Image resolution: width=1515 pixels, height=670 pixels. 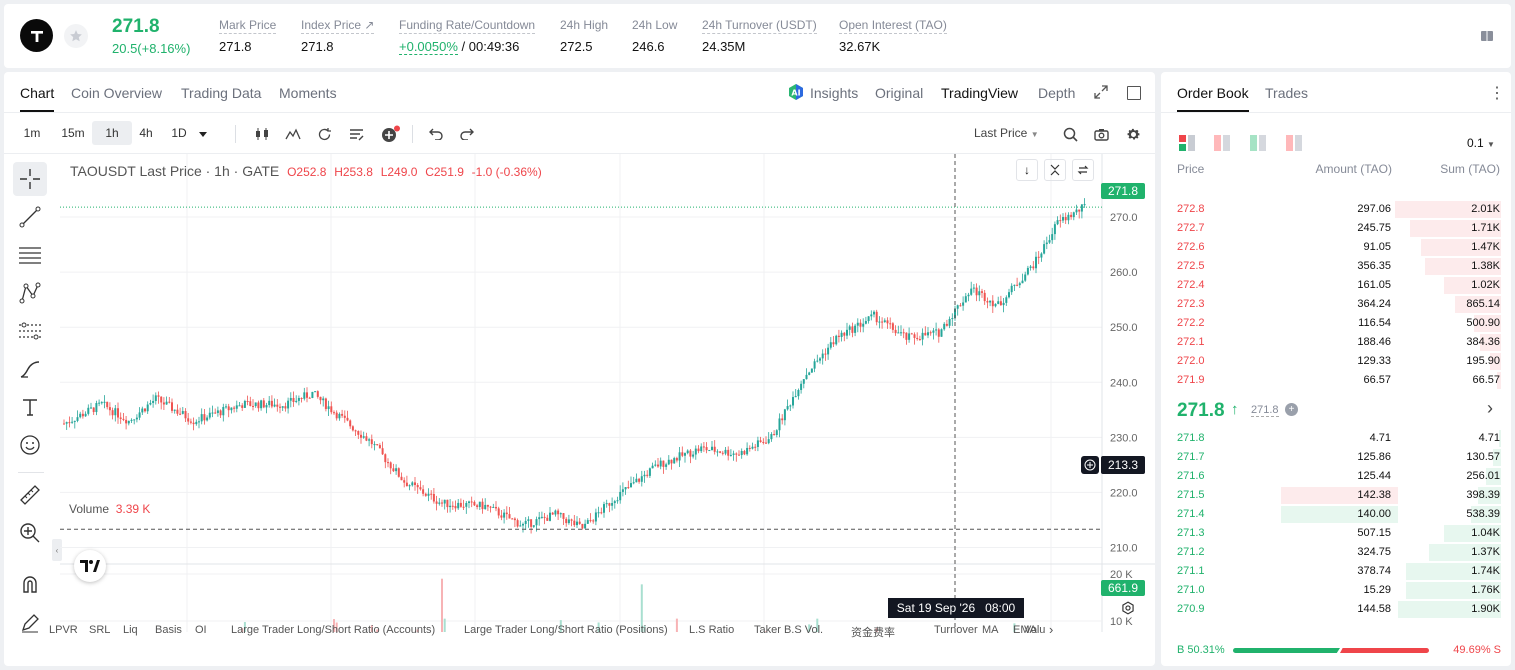 I want to click on orderbook-row: 271.5 142.38 398.39, so click(x=1336, y=495).